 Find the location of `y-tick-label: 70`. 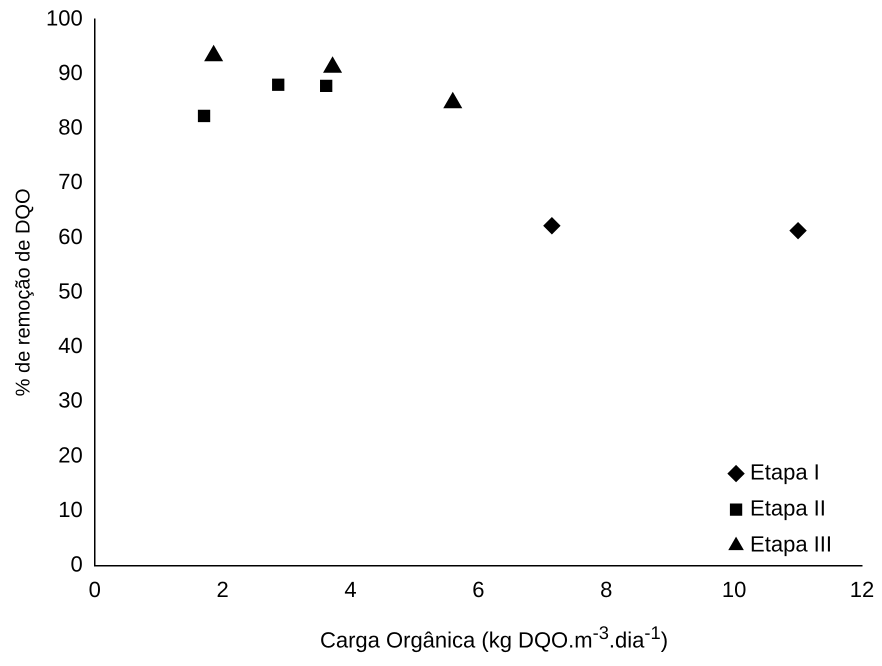

y-tick-label: 70 is located at coordinates (70, 181).